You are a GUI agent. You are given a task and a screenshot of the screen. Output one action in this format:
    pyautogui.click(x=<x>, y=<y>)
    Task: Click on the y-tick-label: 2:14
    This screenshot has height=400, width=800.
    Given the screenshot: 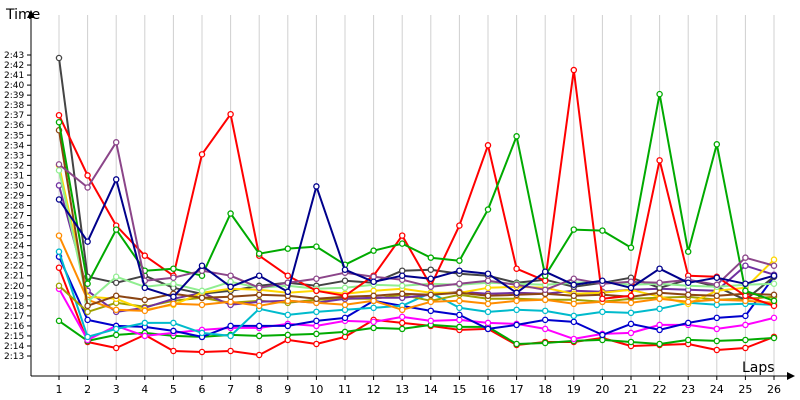 What is the action you would take?
    pyautogui.click(x=14, y=347)
    